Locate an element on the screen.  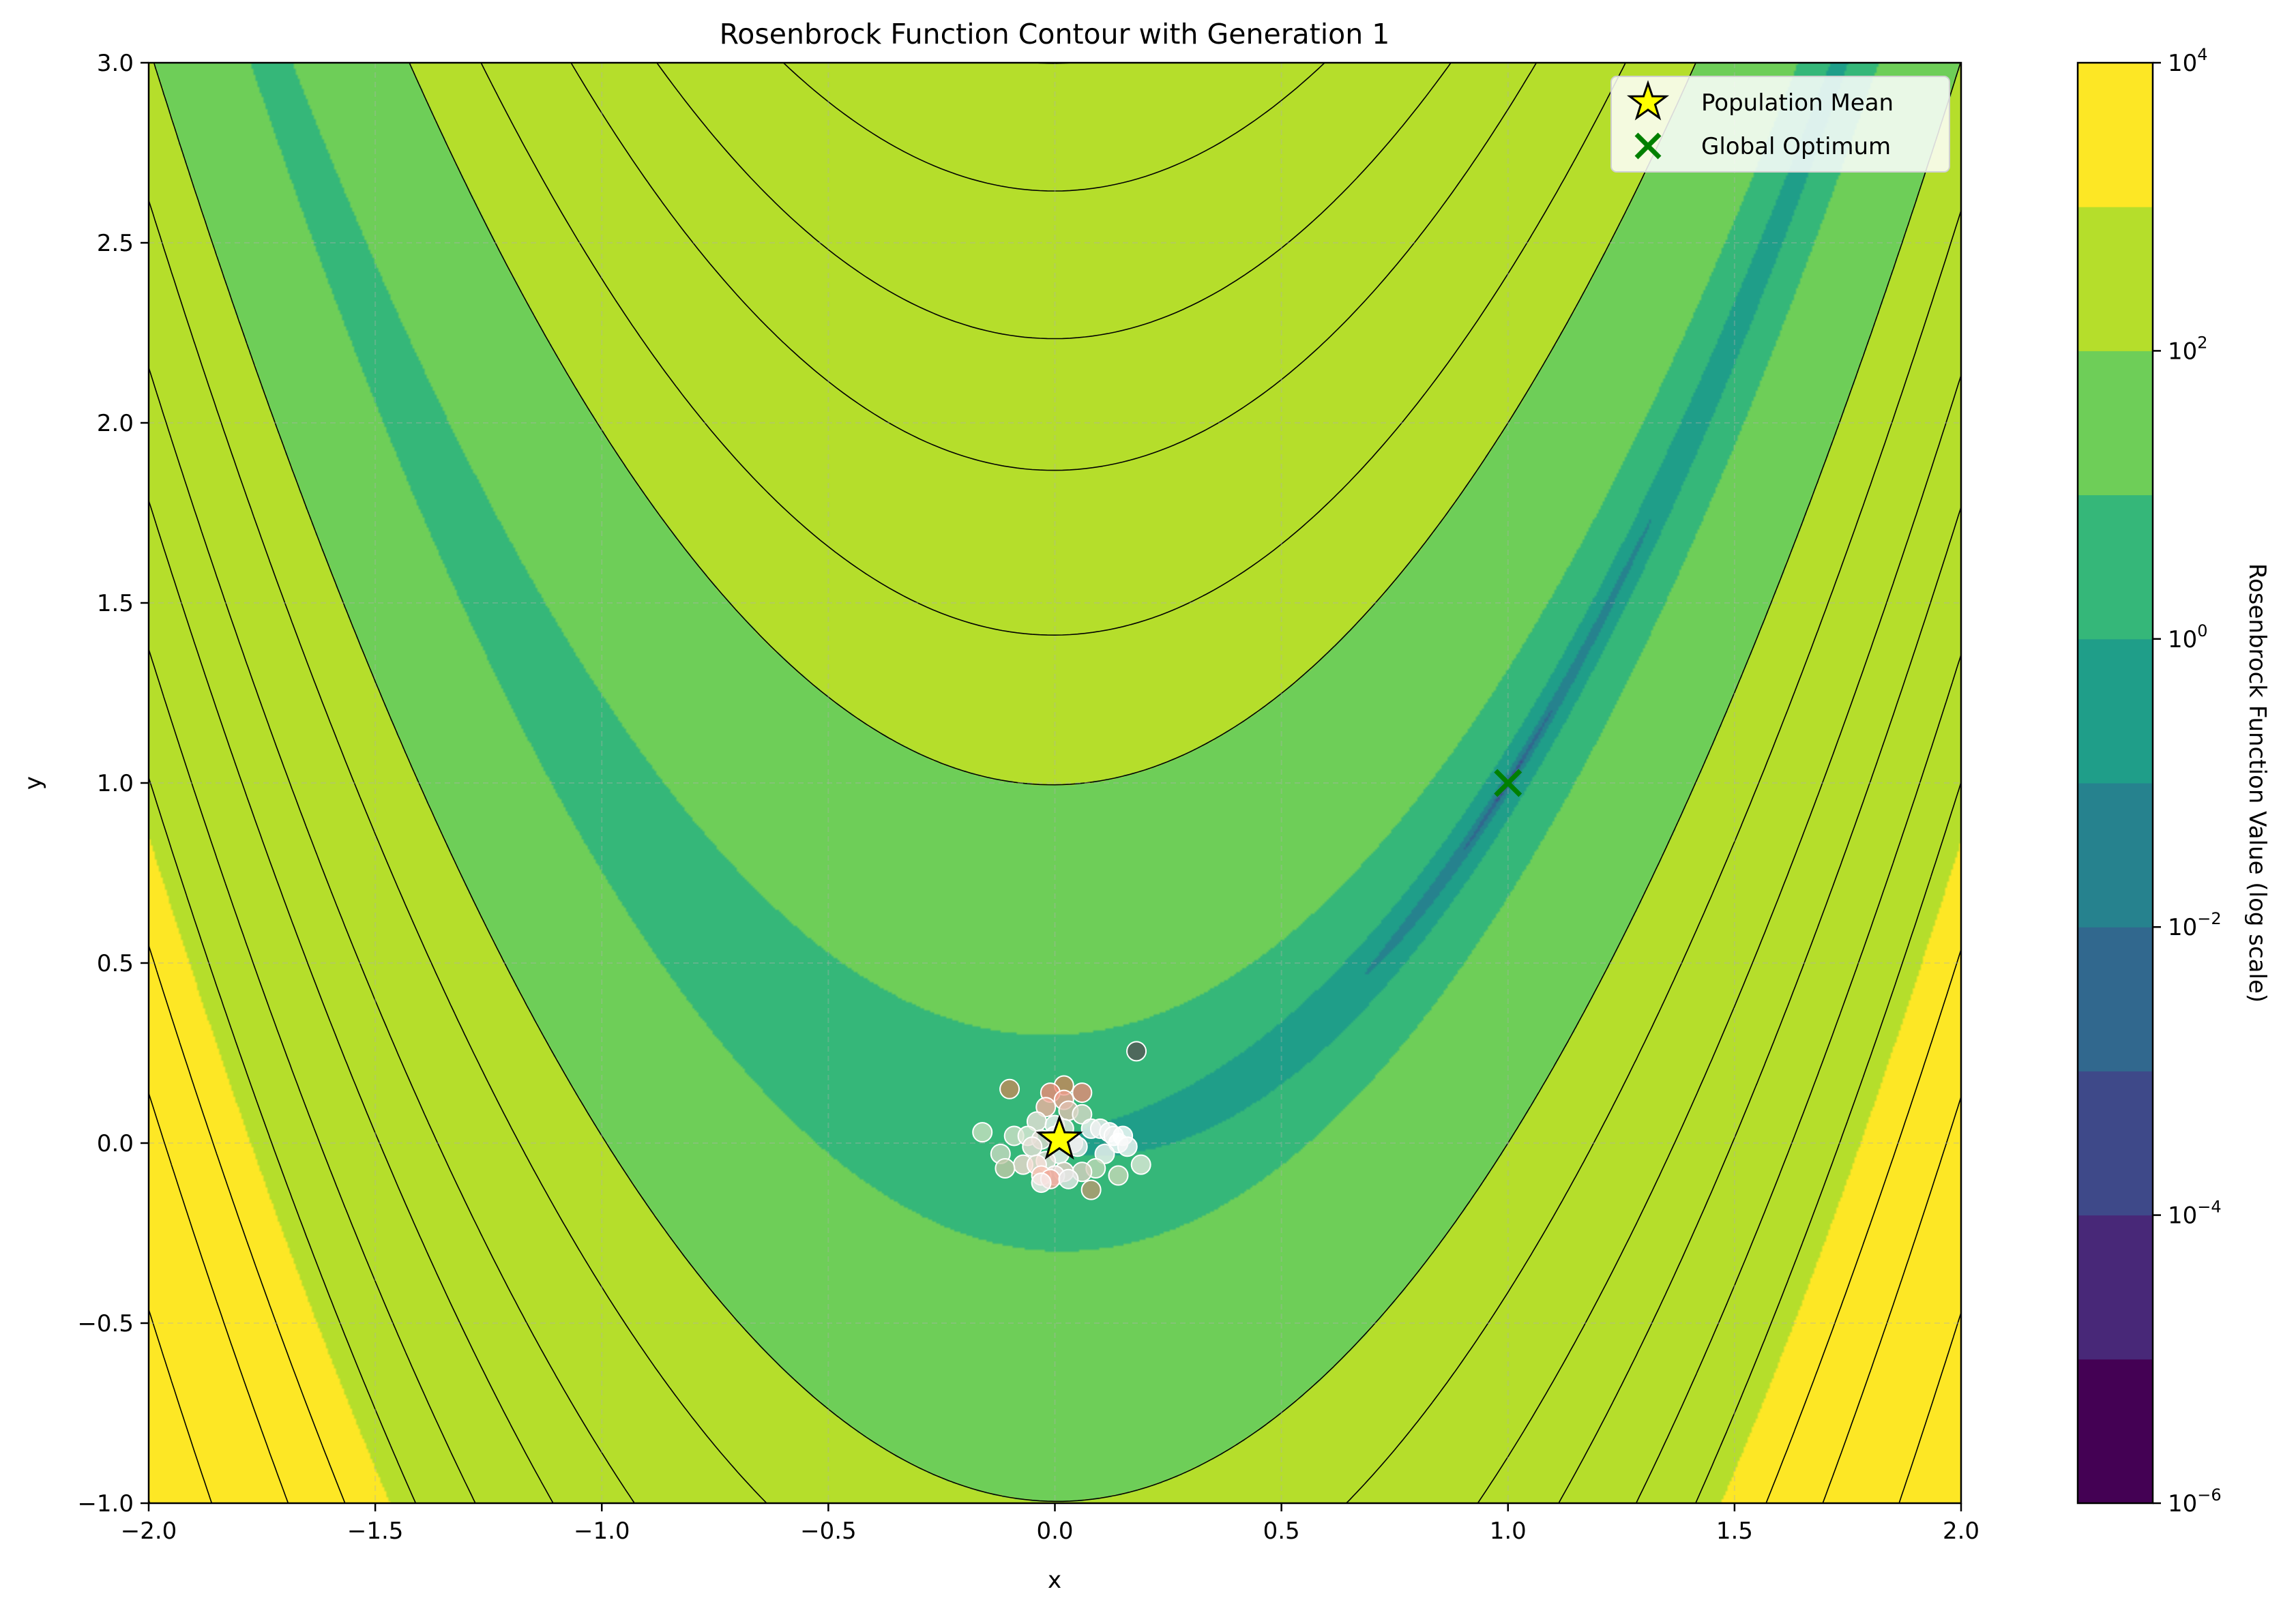
population-mean-marker is located at coordinates (1059, 1137).